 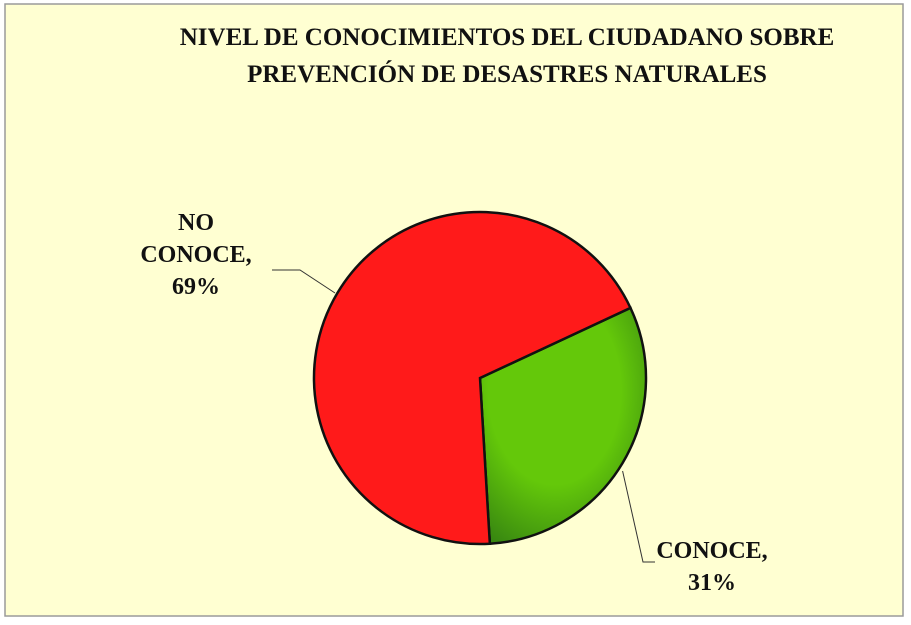 I want to click on value-label: 31%, so click(x=712, y=583).